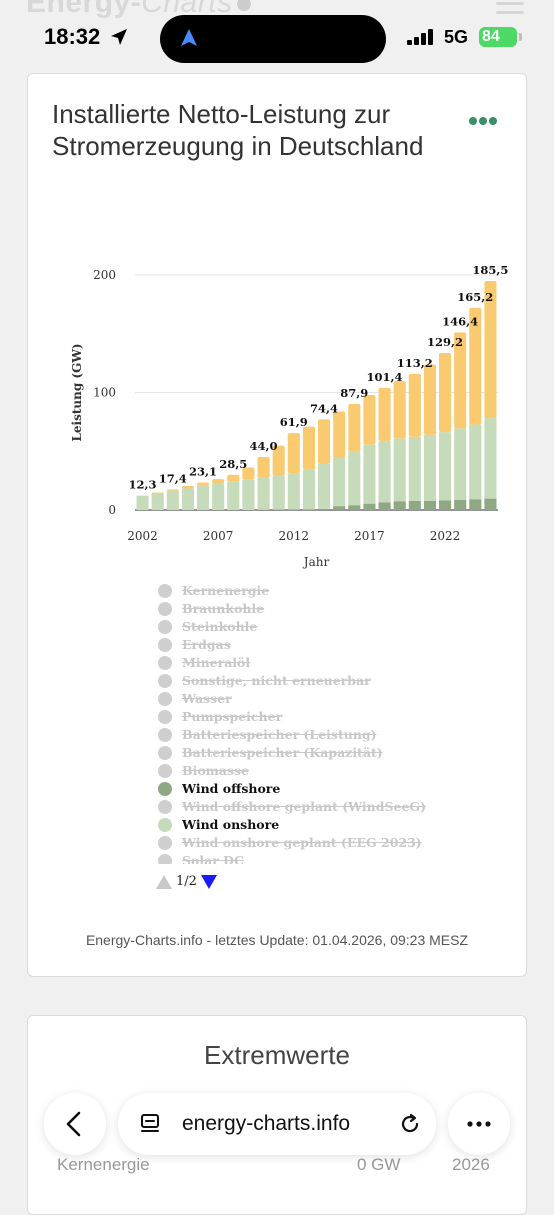 Image resolution: width=554 pixels, height=1215 pixels. What do you see at coordinates (270, 753) in the screenshot?
I see `legend-item-batteriespeicher-kapazität: Batteriespeicher (Kapazität)` at bounding box center [270, 753].